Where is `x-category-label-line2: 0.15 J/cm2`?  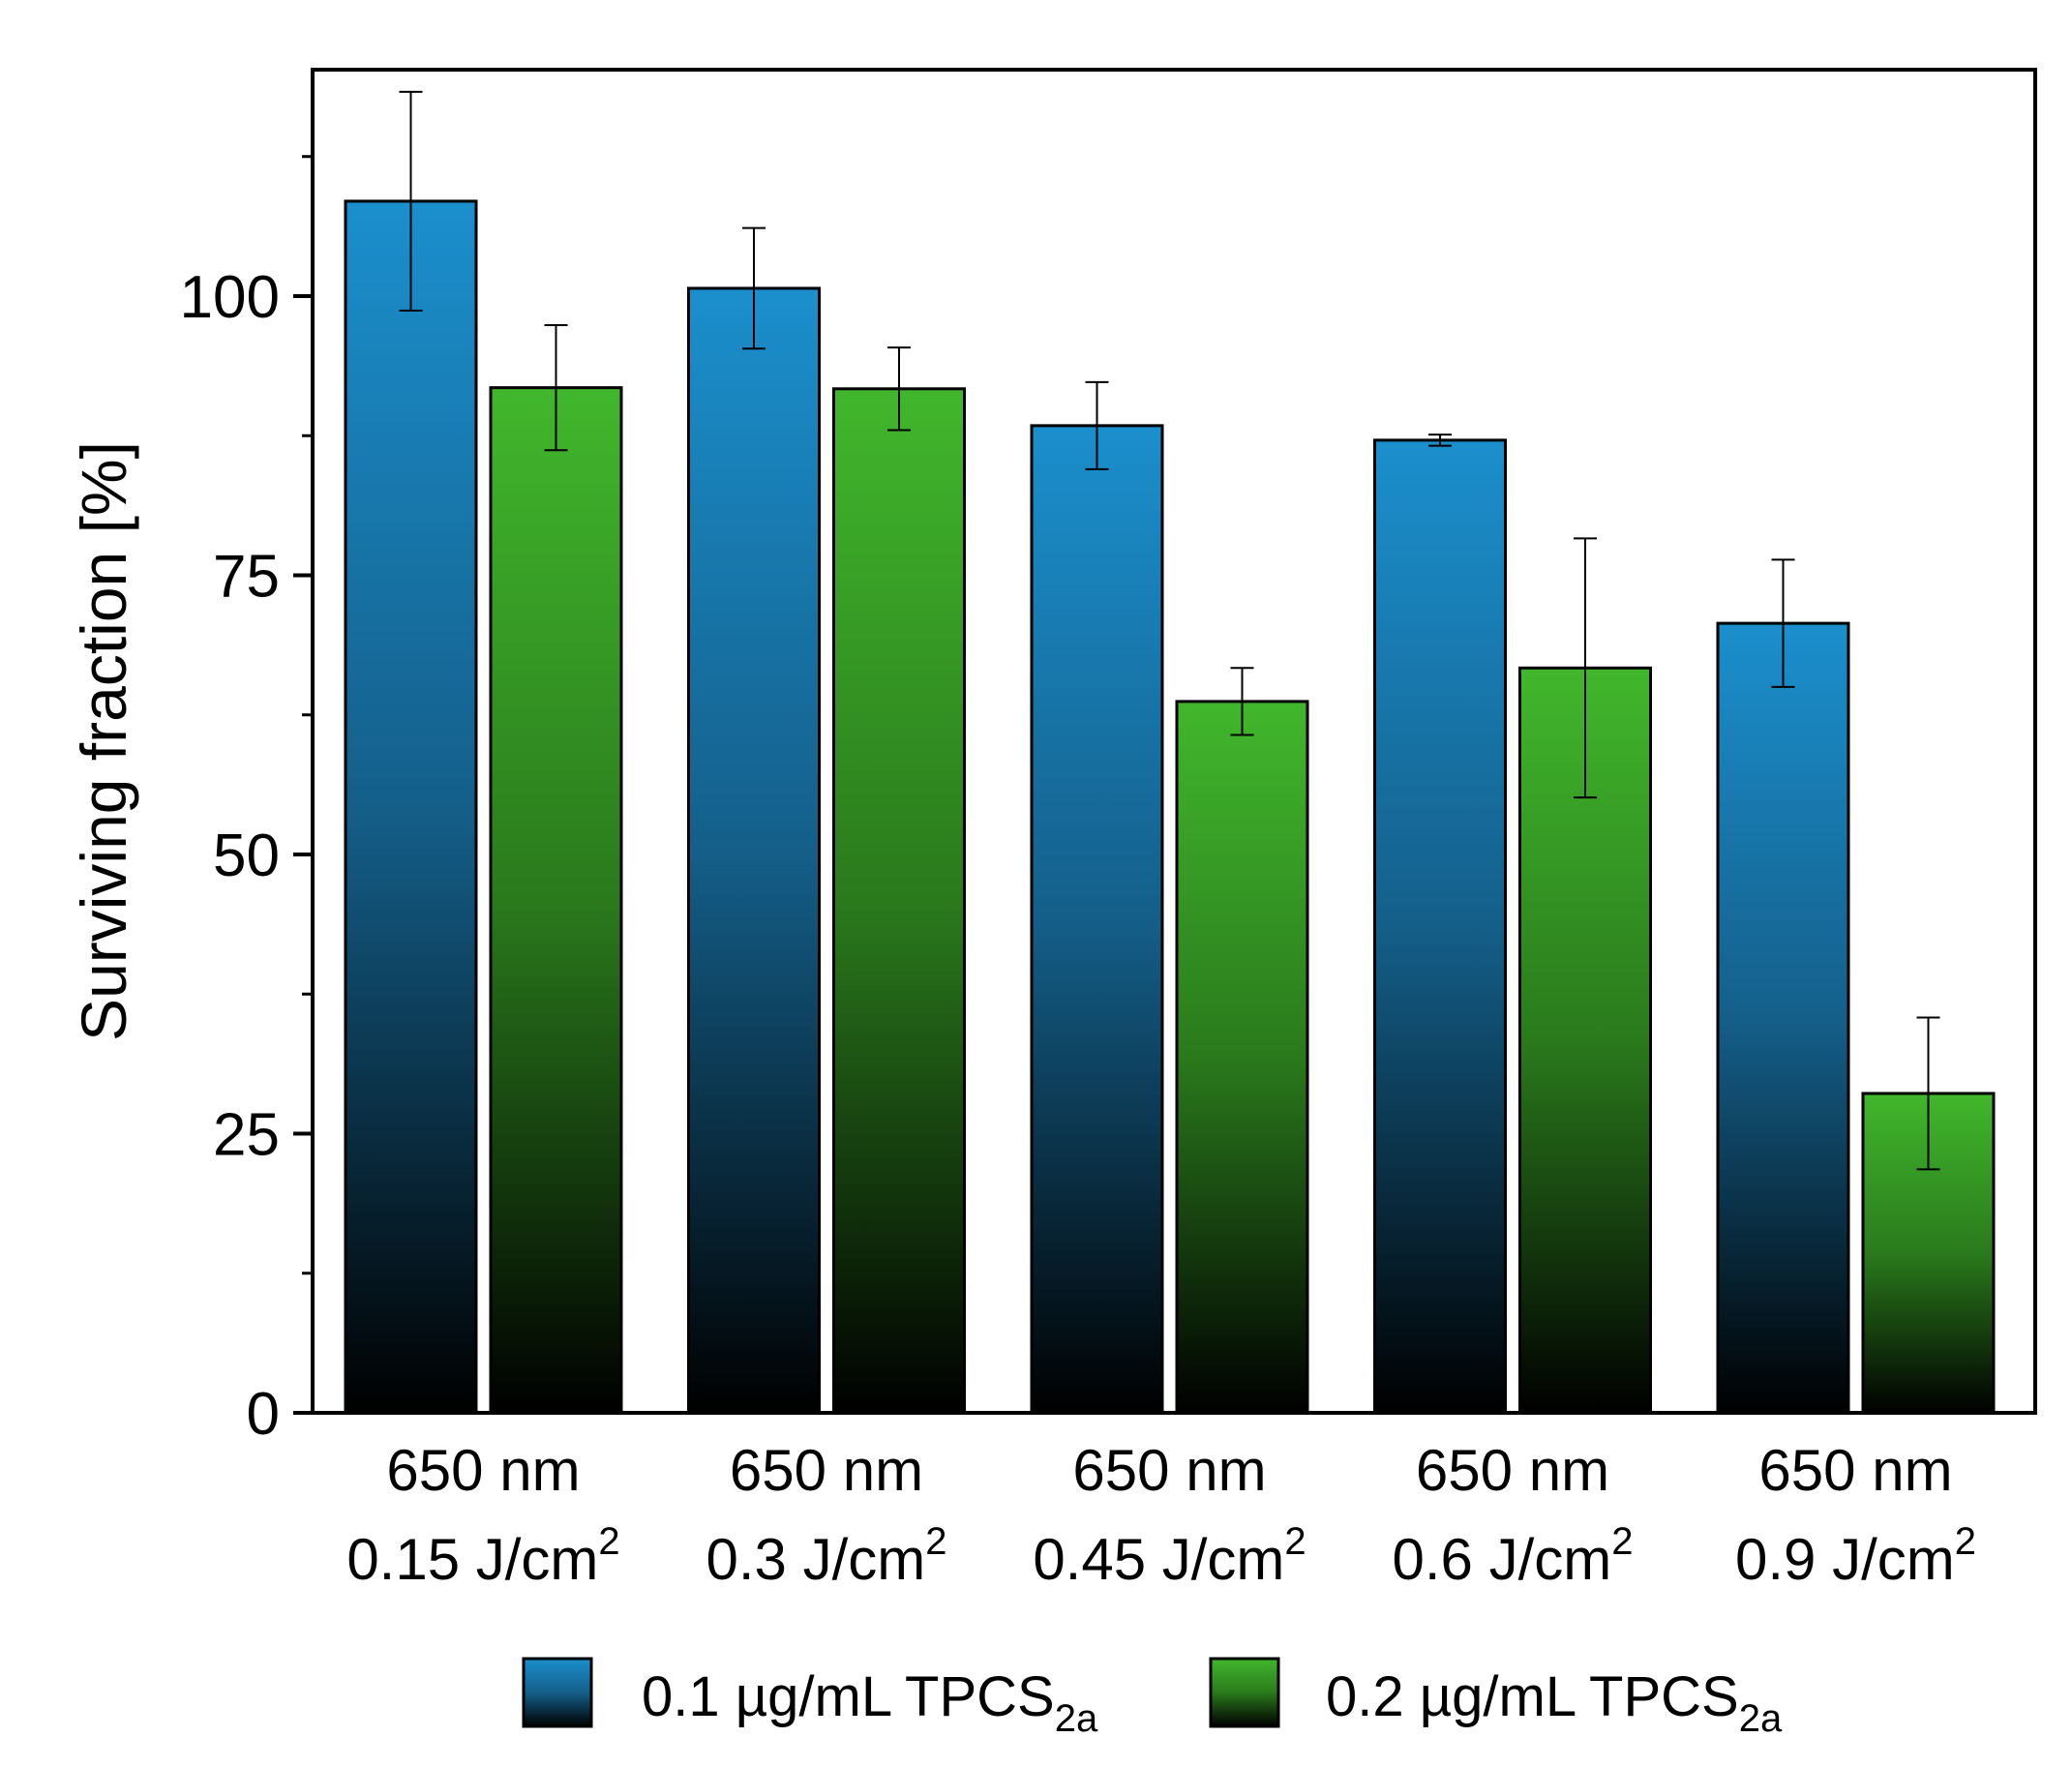
x-category-label-line2: 0.15 J/cm2 is located at coordinates (482, 1556).